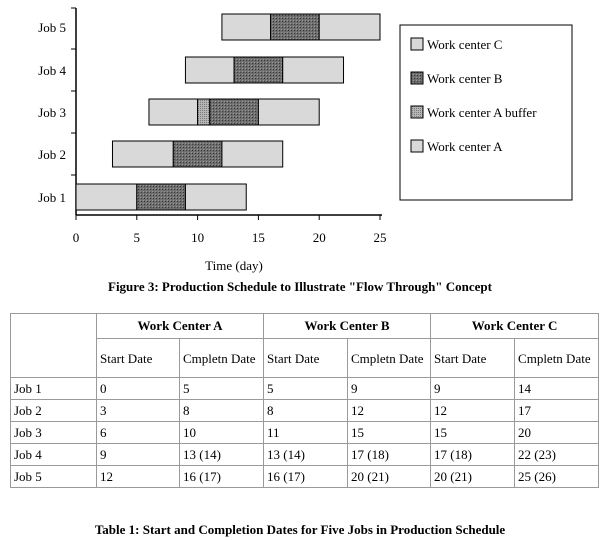 The height and width of the screenshot is (540, 600). I want to click on table-cell: 17, so click(557, 410).